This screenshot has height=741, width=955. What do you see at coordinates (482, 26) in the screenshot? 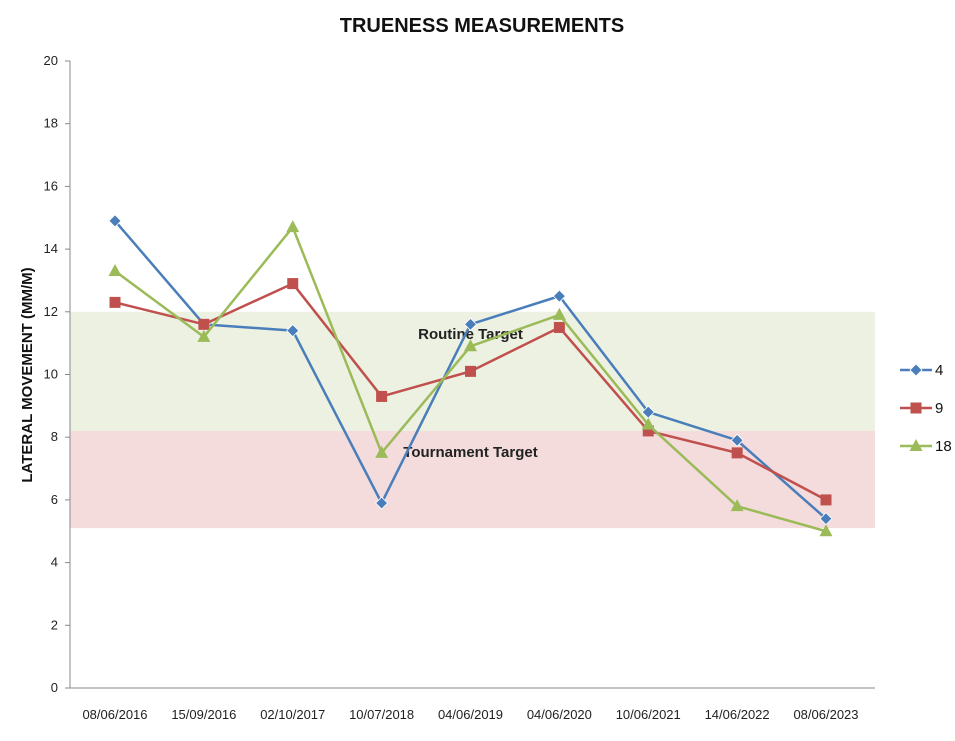
I see `chart-title: TRUENESS MEASUREMENTS` at bounding box center [482, 26].